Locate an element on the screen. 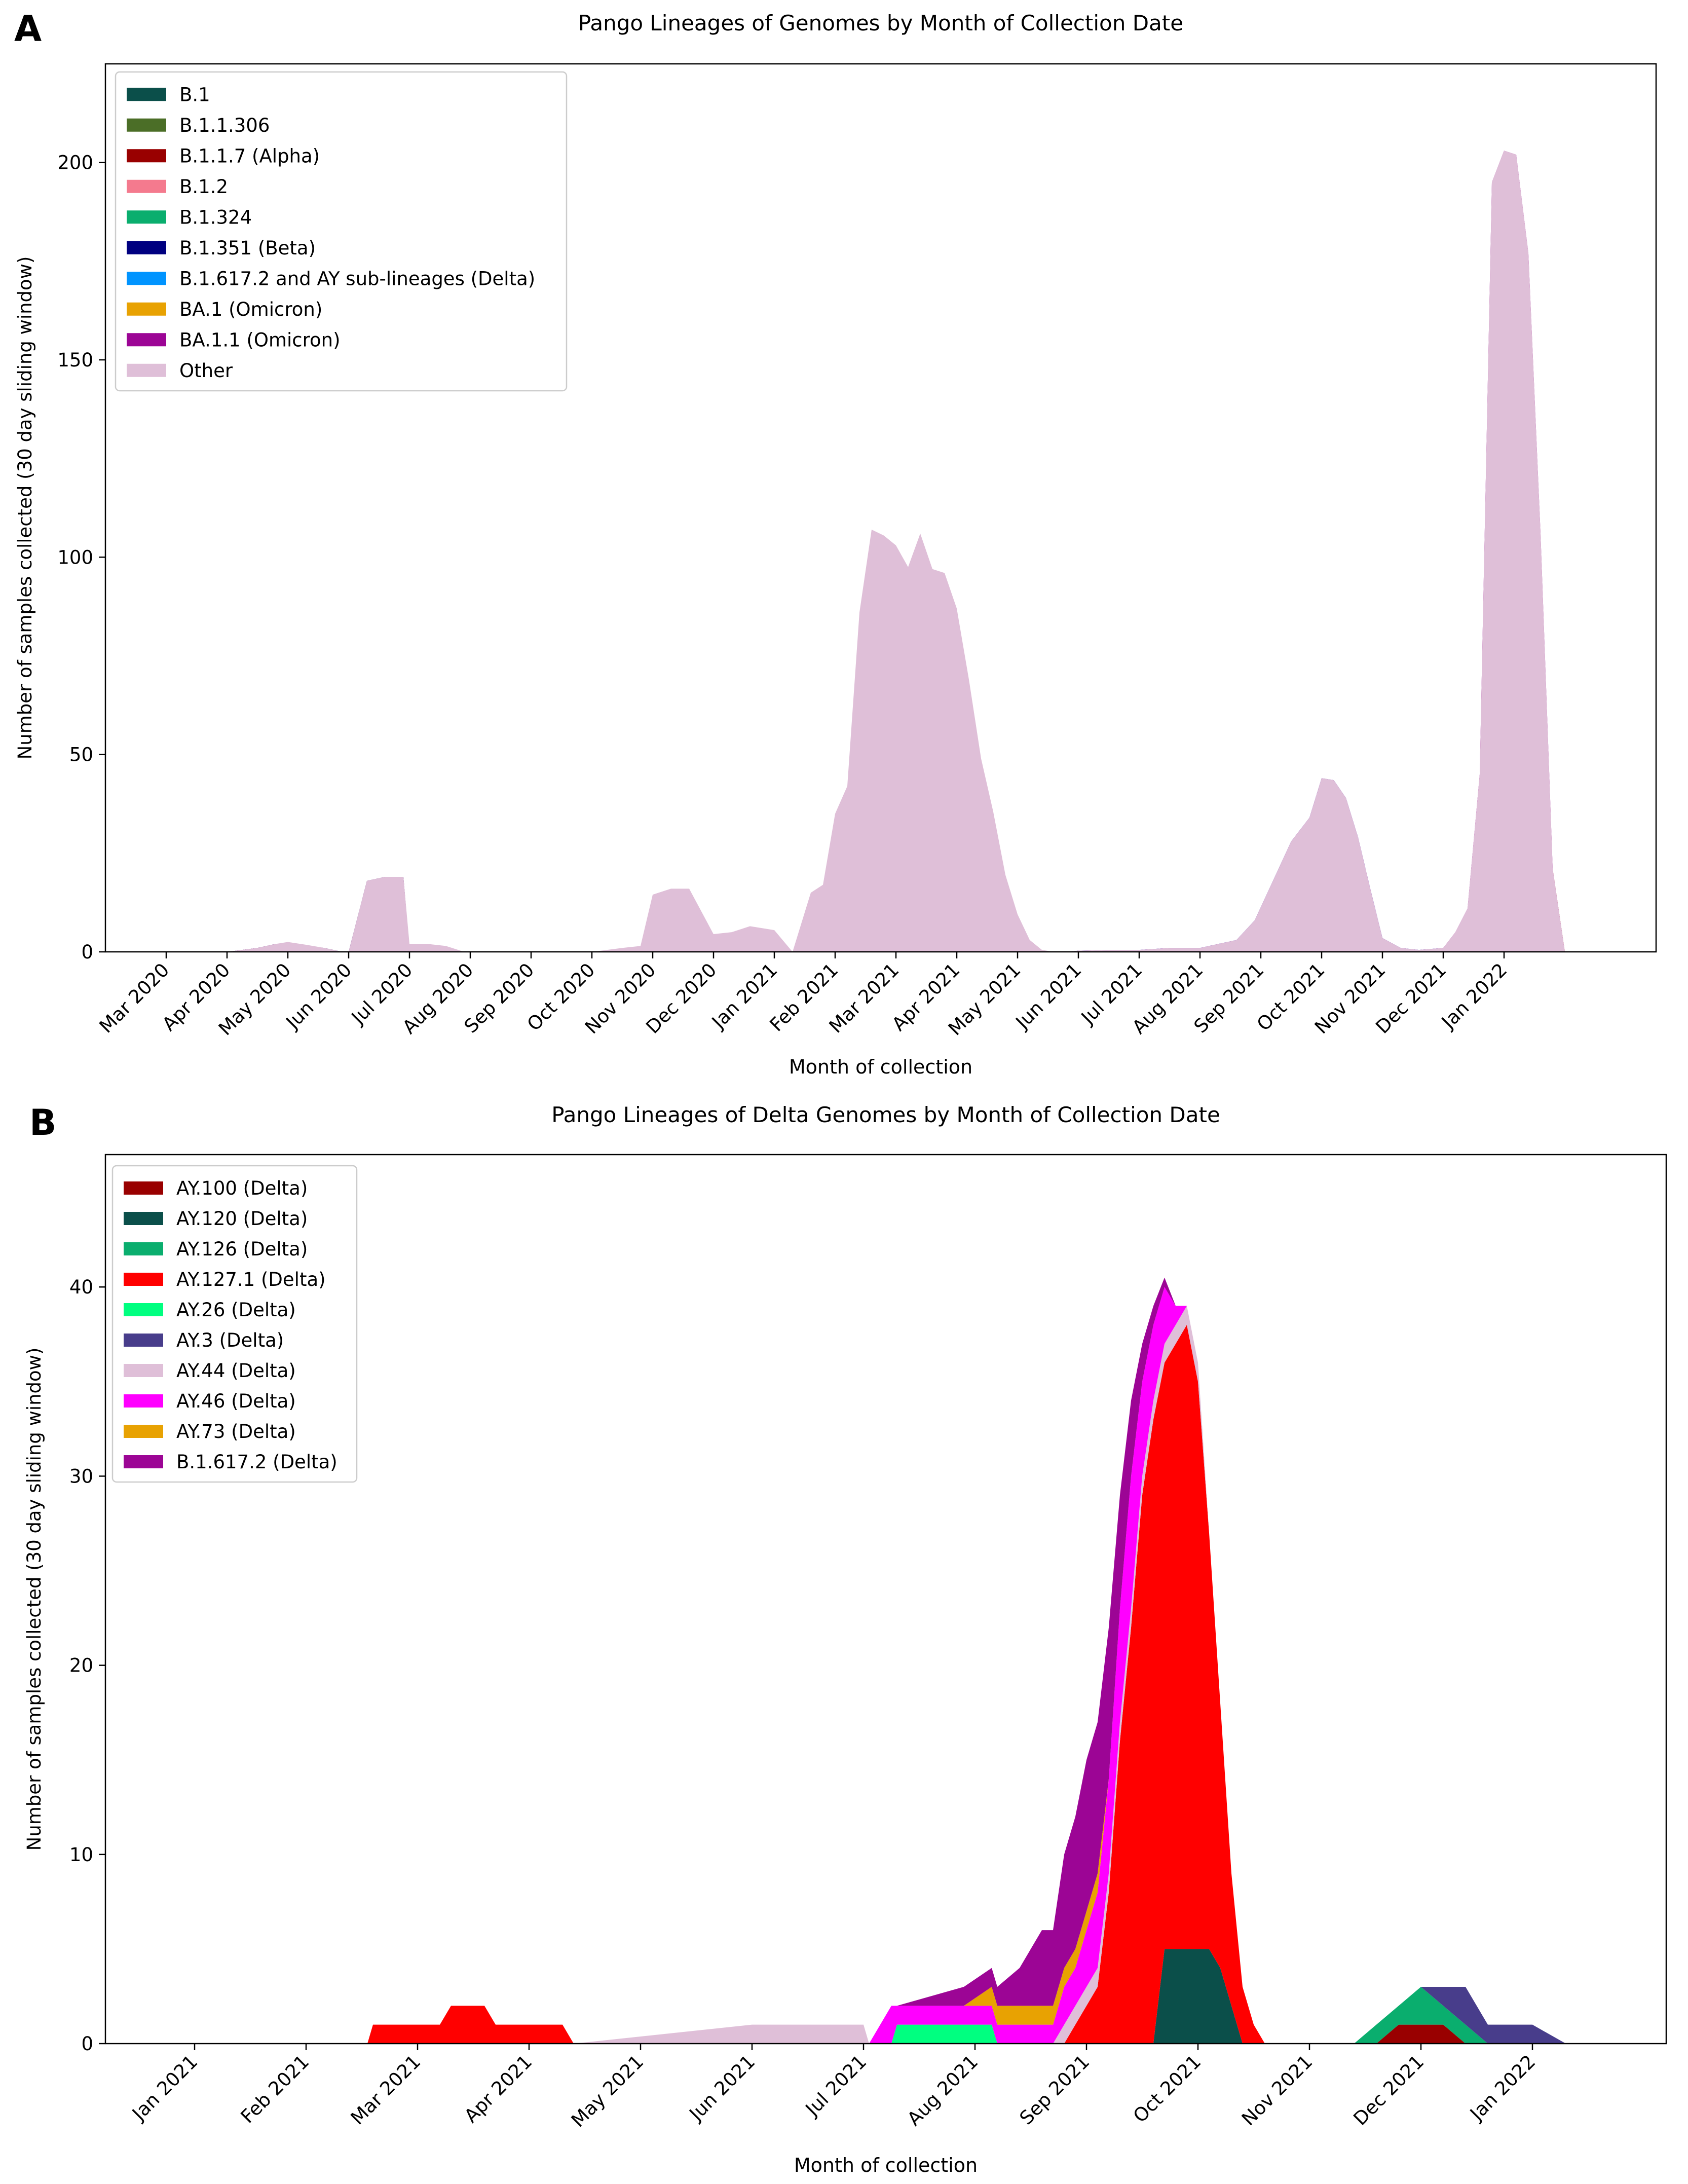  legend-label: B.1.324 is located at coordinates (215, 217).